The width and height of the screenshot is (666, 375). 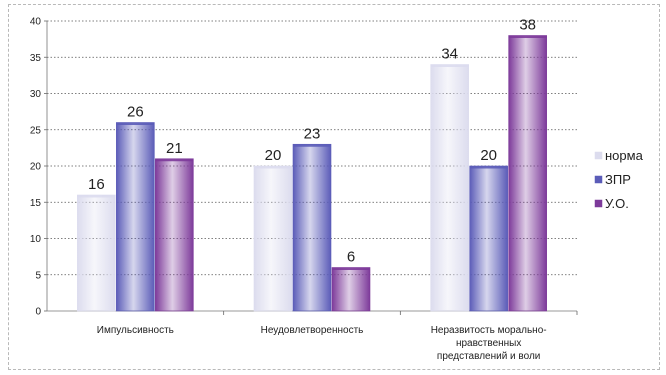 I want to click on legend-label: У.О., so click(x=617, y=203).